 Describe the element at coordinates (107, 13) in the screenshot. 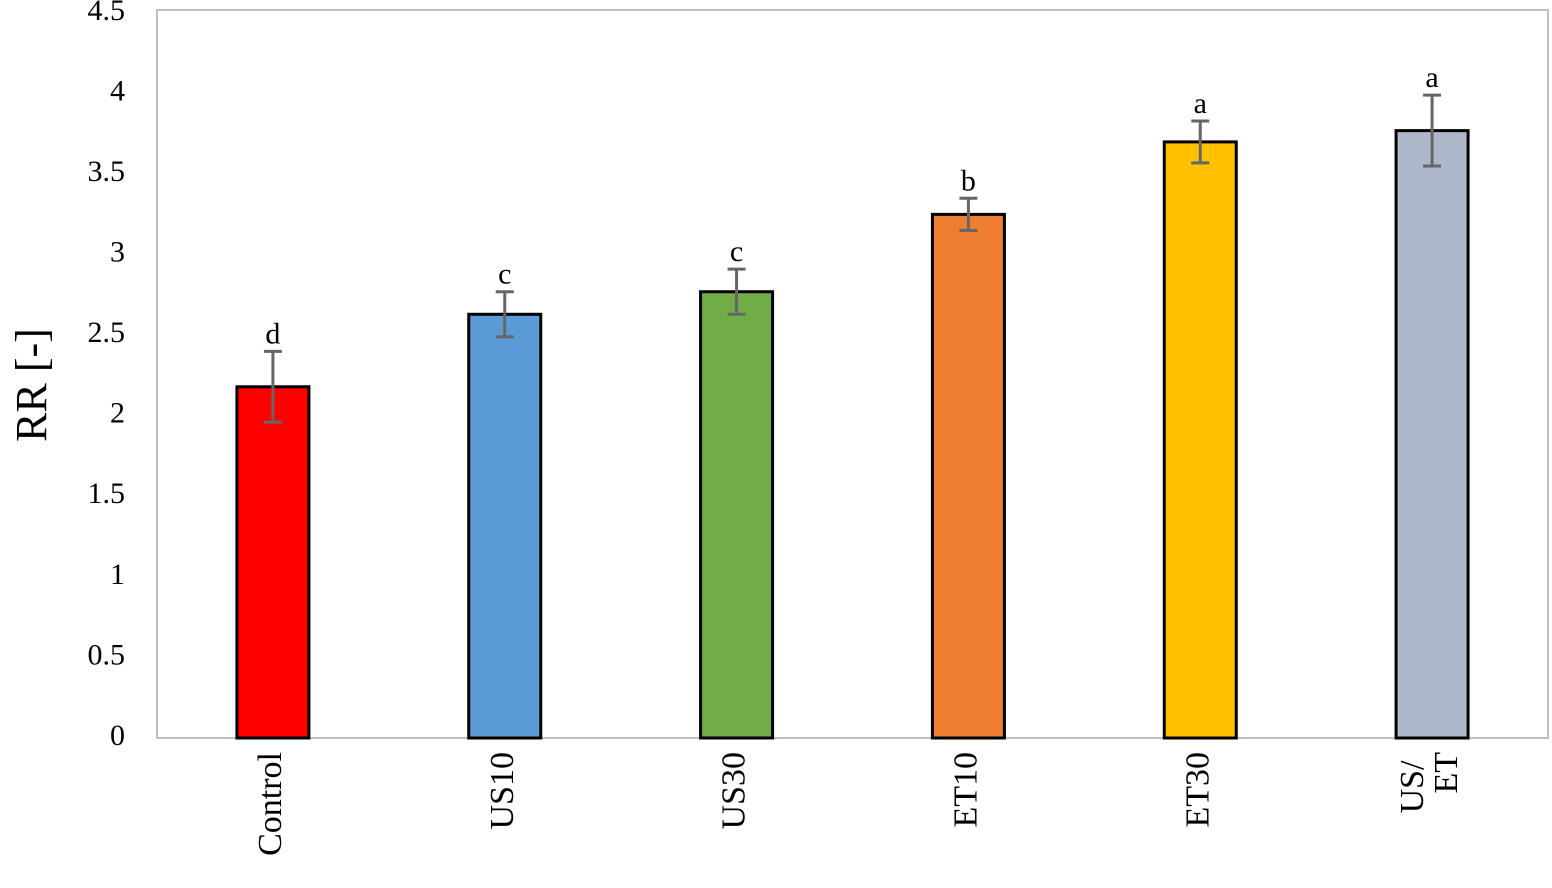

I see `y-tick-label: 4.5` at that location.